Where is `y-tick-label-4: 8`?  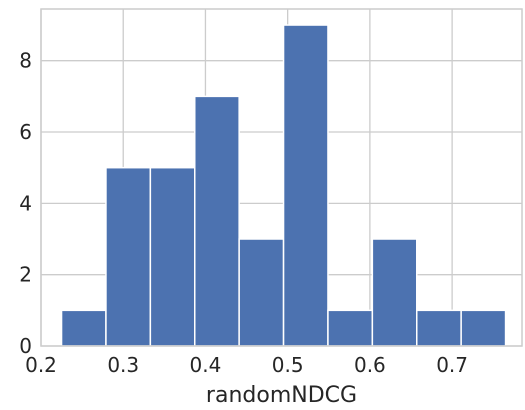 y-tick-label-4: 8 is located at coordinates (25, 61).